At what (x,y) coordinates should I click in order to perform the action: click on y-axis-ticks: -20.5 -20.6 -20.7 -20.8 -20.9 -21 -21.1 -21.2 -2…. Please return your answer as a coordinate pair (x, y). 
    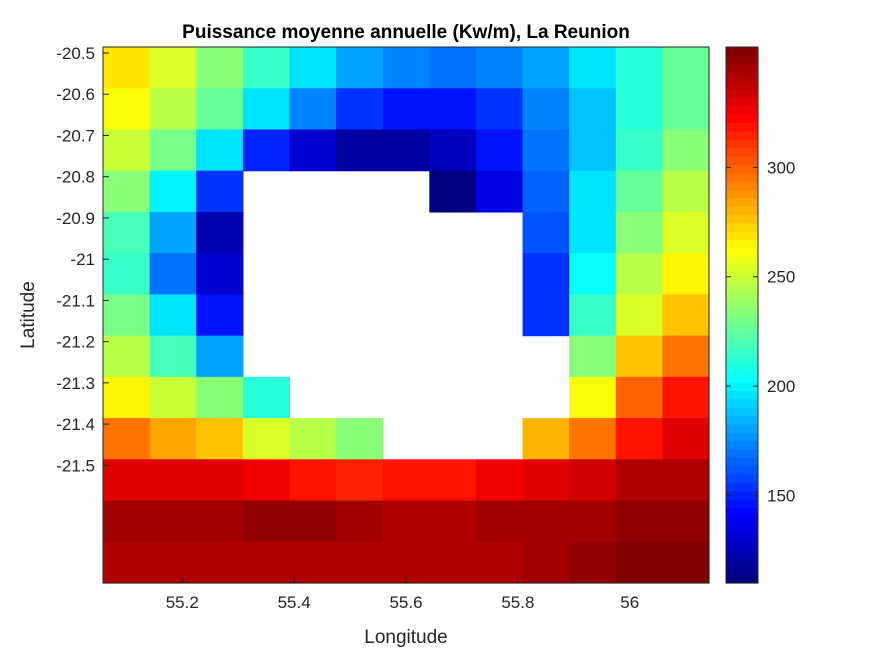
    Looking at the image, I should click on (82, 259).